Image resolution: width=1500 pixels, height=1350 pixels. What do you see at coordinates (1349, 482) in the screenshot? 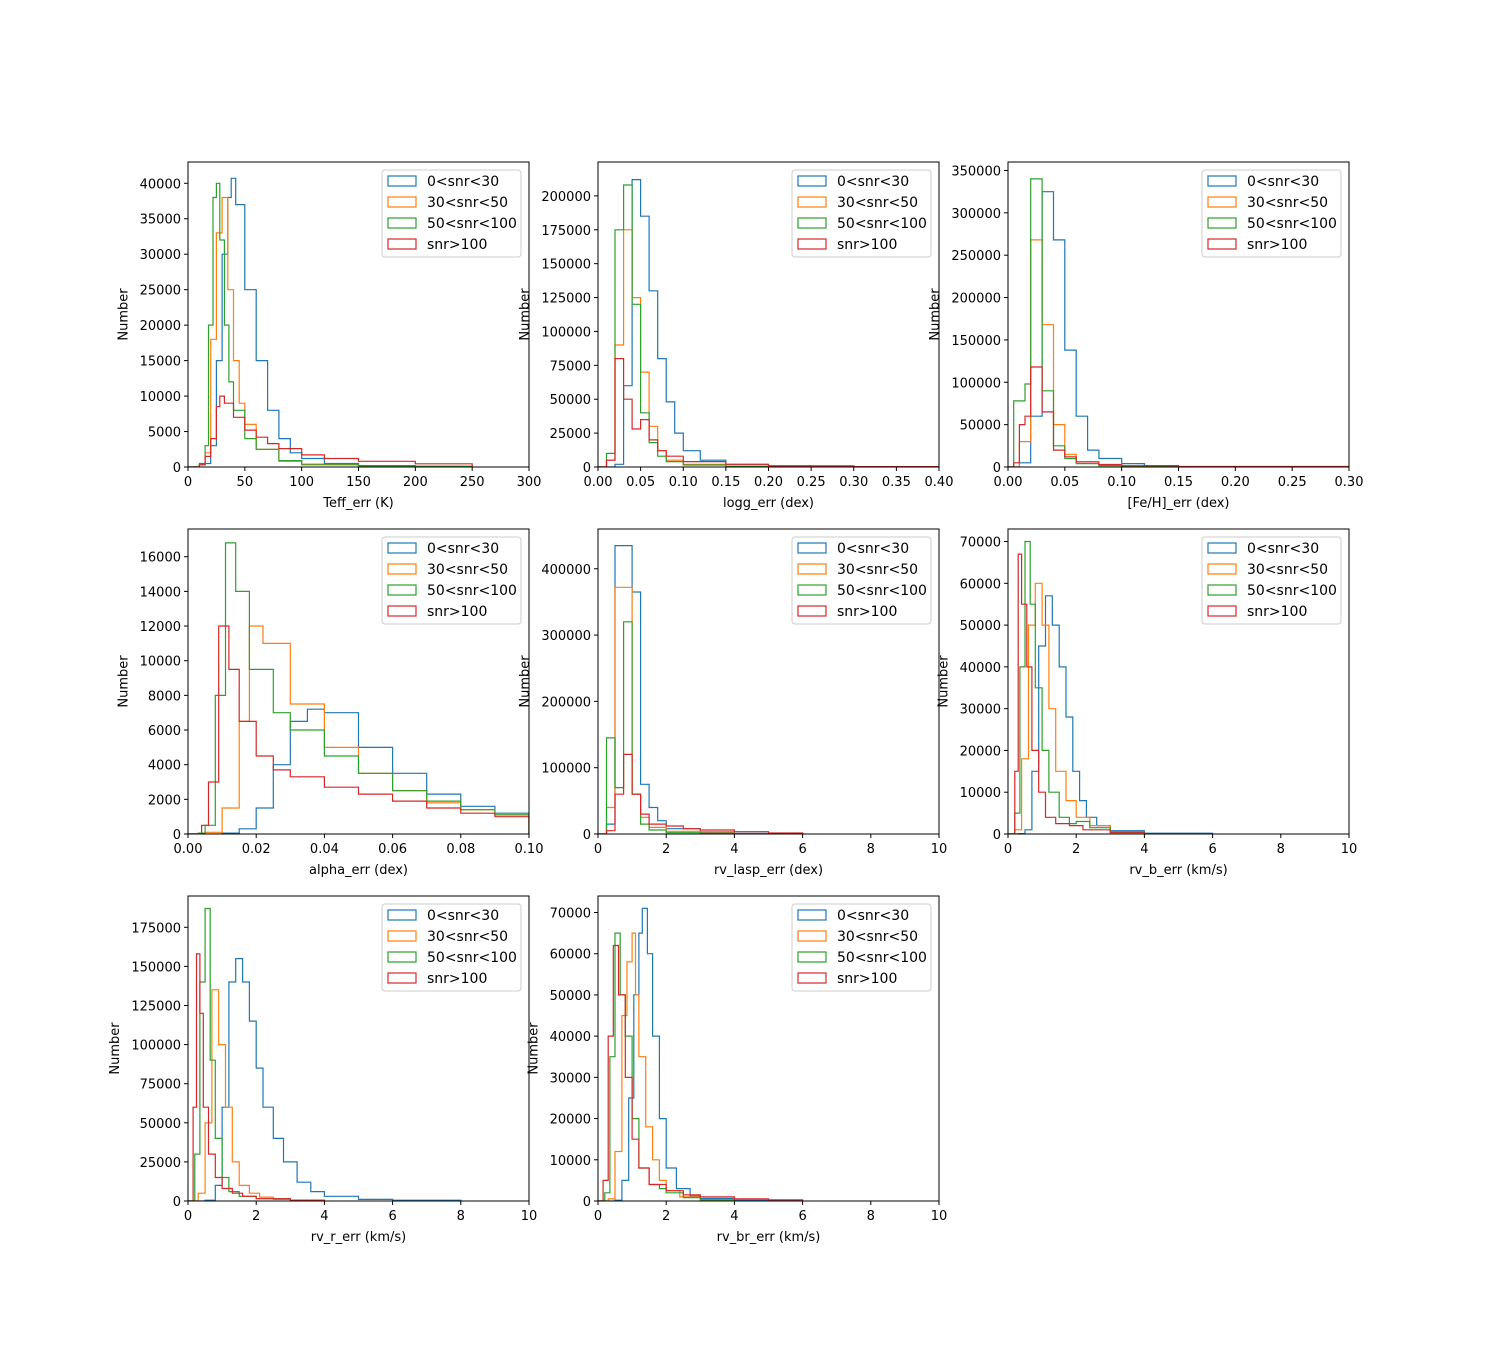
I see `x-tick-label: 0.30` at bounding box center [1349, 482].